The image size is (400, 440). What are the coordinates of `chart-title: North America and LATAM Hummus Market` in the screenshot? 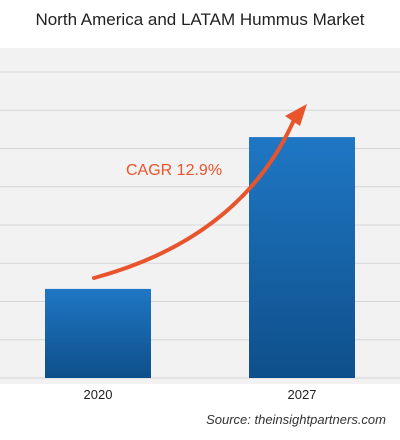 It's located at (200, 19).